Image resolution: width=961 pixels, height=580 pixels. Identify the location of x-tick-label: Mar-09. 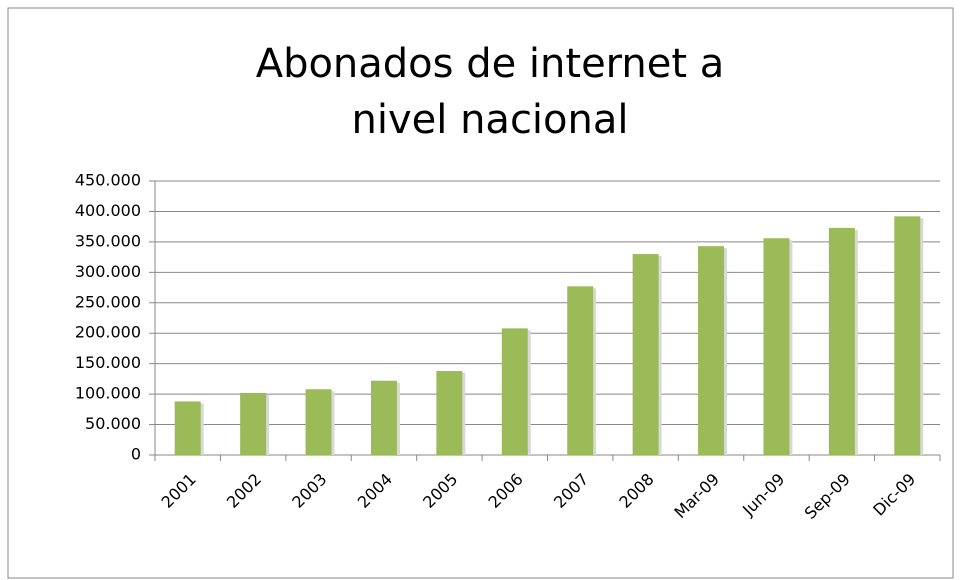
(697, 496).